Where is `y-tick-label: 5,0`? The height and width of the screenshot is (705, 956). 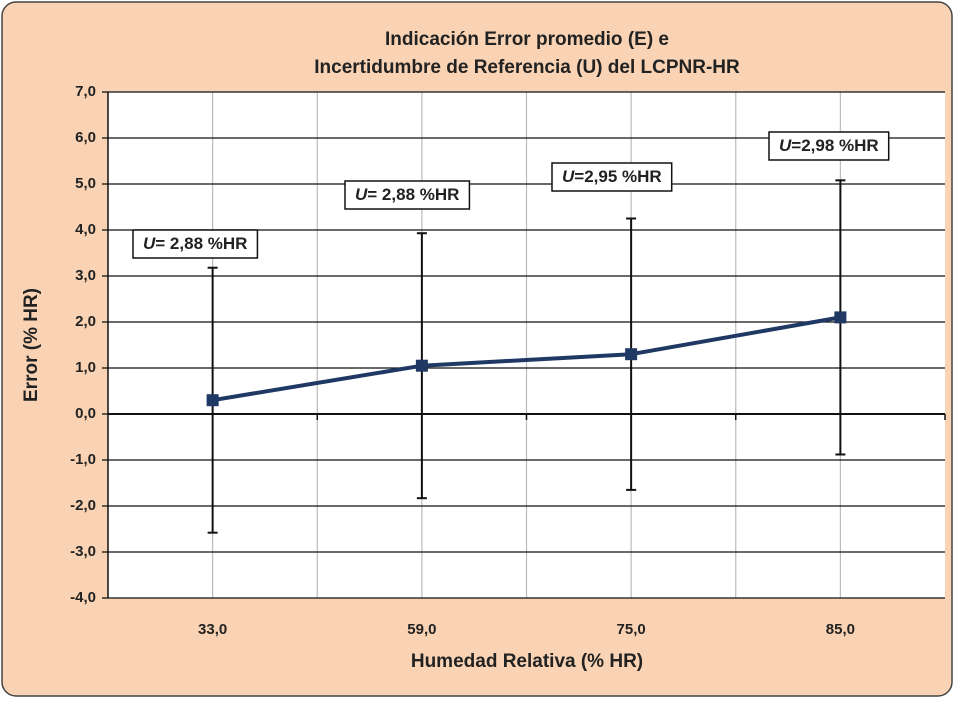 y-tick-label: 5,0 is located at coordinates (85, 183).